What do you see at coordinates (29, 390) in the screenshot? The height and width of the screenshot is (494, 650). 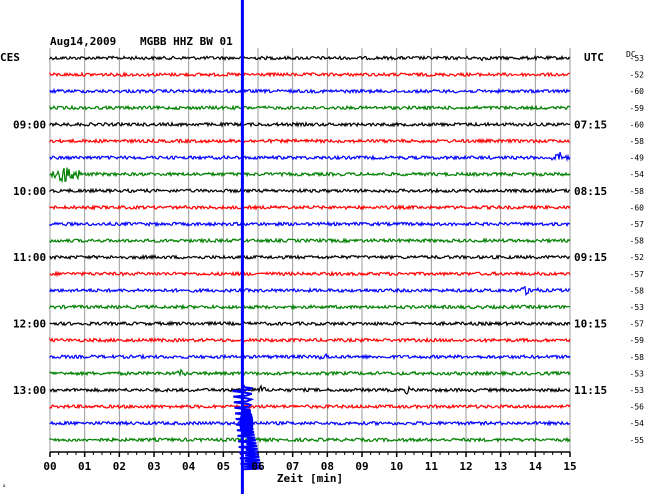 I see `left-time-label: 13:00` at bounding box center [29, 390].